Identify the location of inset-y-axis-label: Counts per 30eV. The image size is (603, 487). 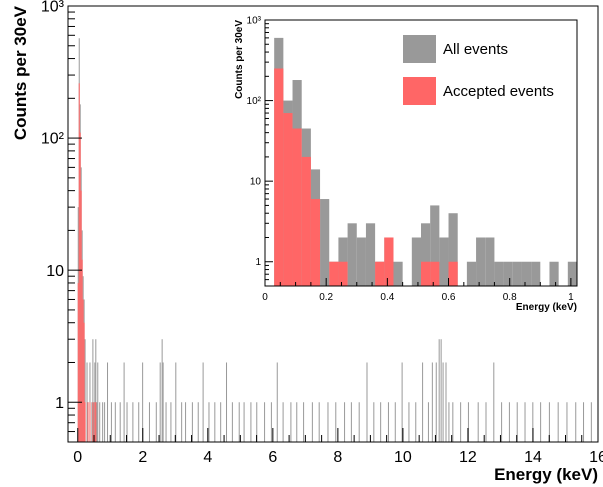
(239, 59).